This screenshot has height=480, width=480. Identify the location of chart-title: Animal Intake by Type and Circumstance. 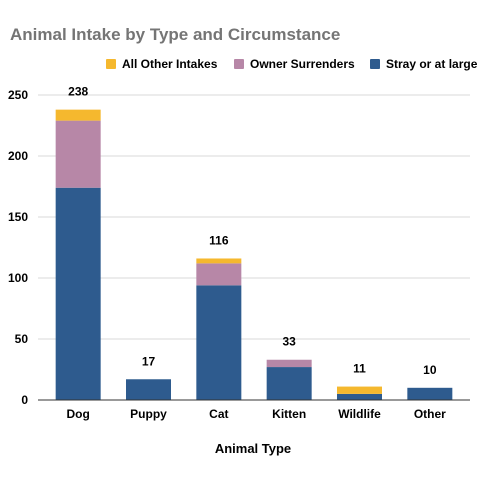
(175, 34).